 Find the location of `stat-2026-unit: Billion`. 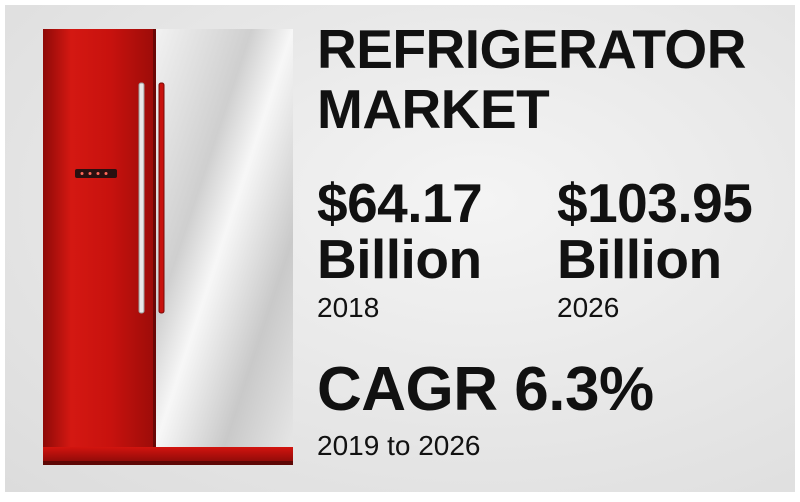

stat-2026-unit: Billion is located at coordinates (639, 259).